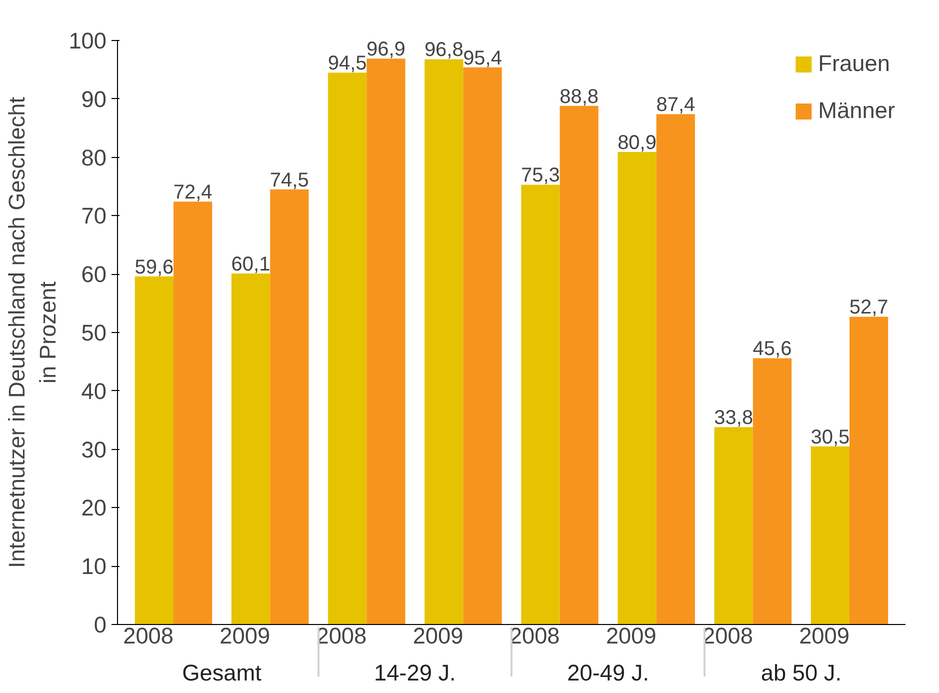 This screenshot has width=939, height=693. I want to click on y-tick-label: 70, so click(93, 215).